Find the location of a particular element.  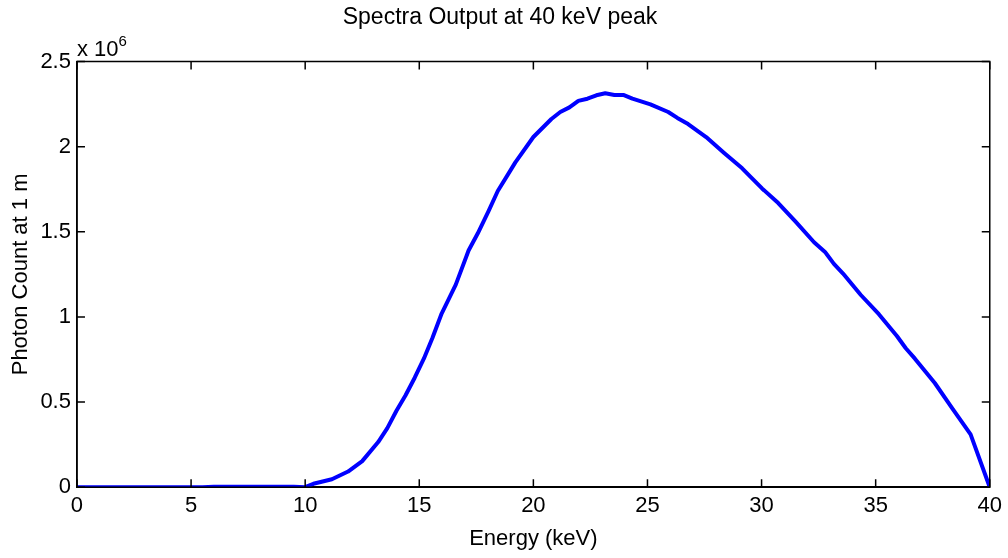

x-tick-label: 15 is located at coordinates (419, 505).